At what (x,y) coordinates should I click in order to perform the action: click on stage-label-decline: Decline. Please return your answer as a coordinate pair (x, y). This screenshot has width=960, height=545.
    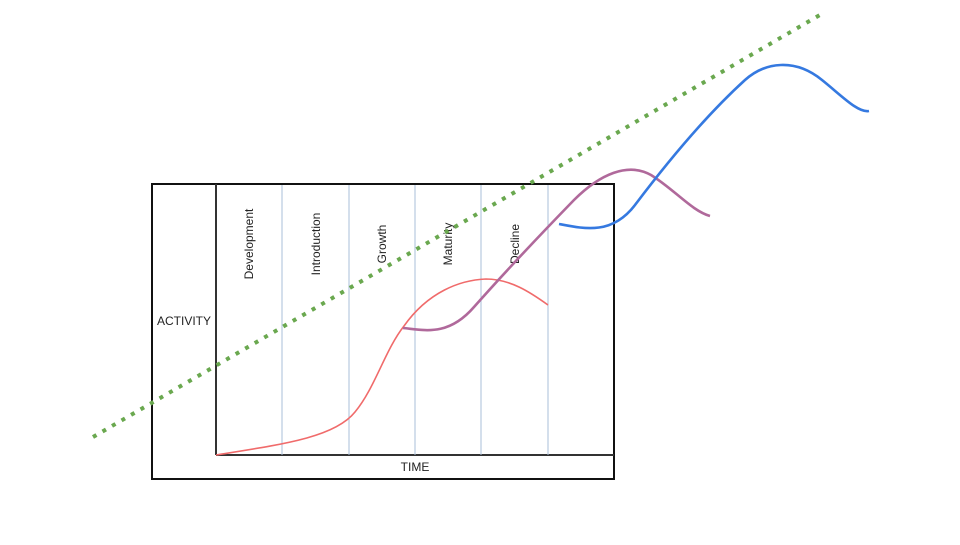
    Looking at the image, I should click on (515, 244).